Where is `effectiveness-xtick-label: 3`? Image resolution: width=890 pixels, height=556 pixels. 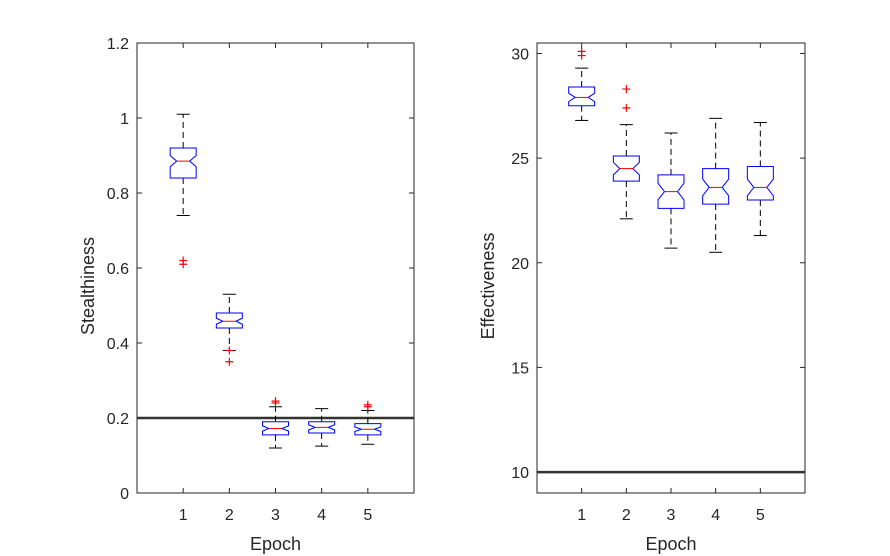
effectiveness-xtick-label: 3 is located at coordinates (671, 515).